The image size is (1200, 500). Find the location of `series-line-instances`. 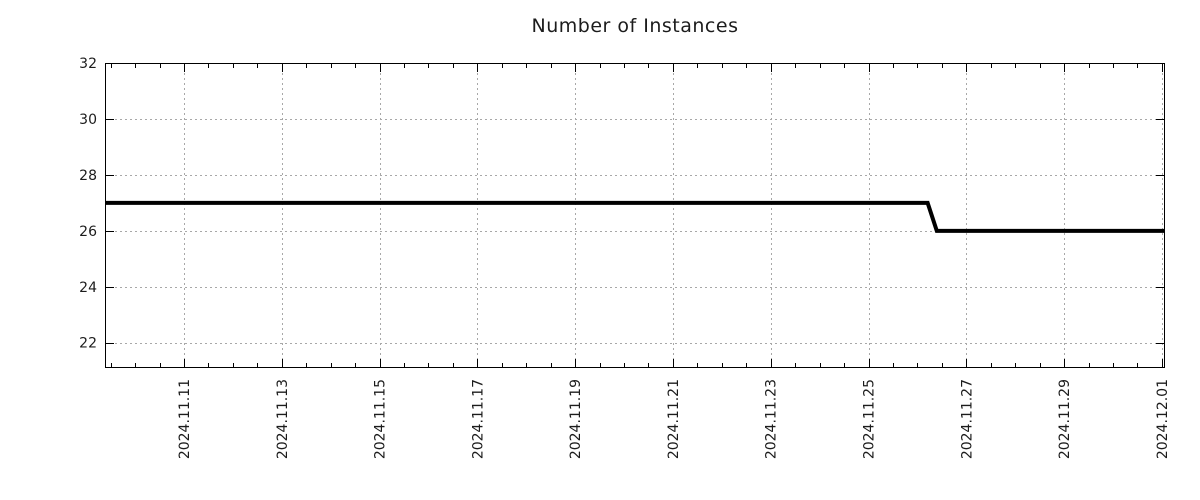

series-line-instances is located at coordinates (635, 216).